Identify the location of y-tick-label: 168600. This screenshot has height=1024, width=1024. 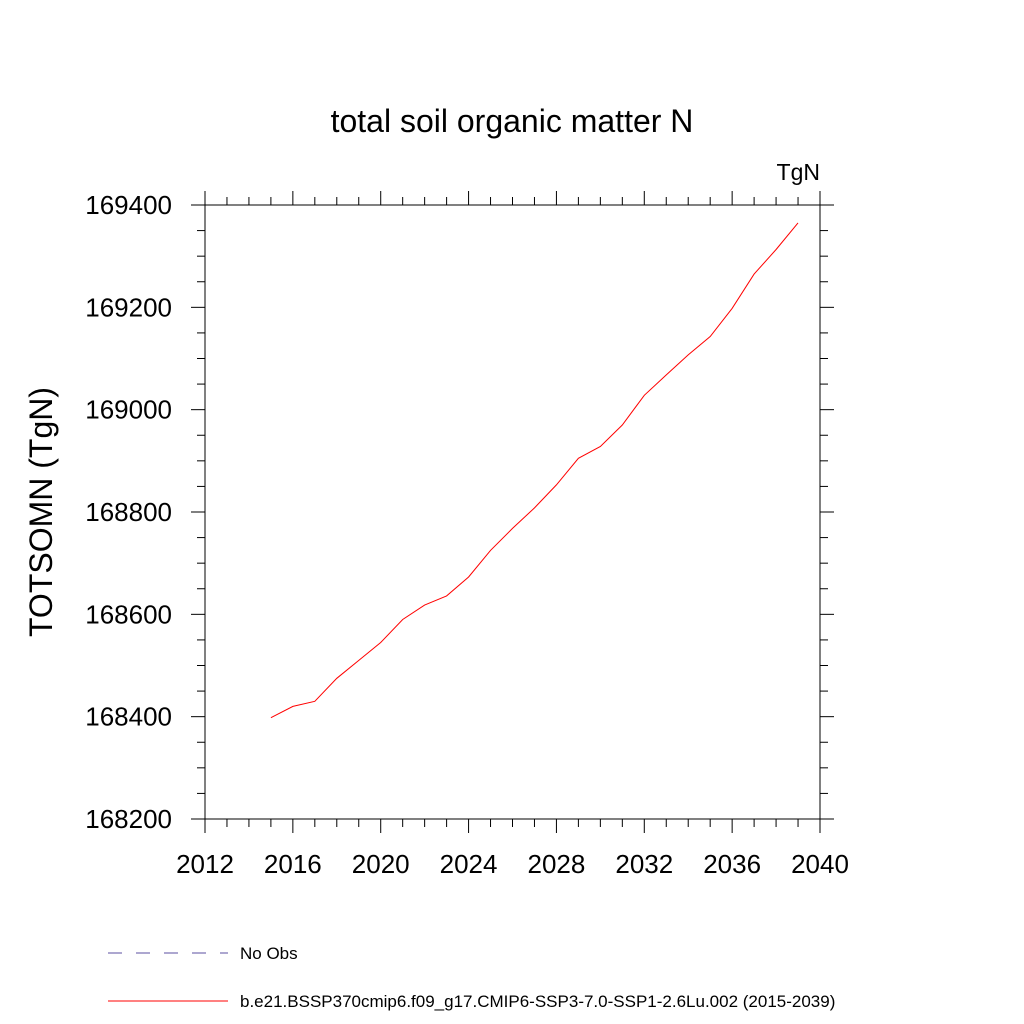
(128, 614).